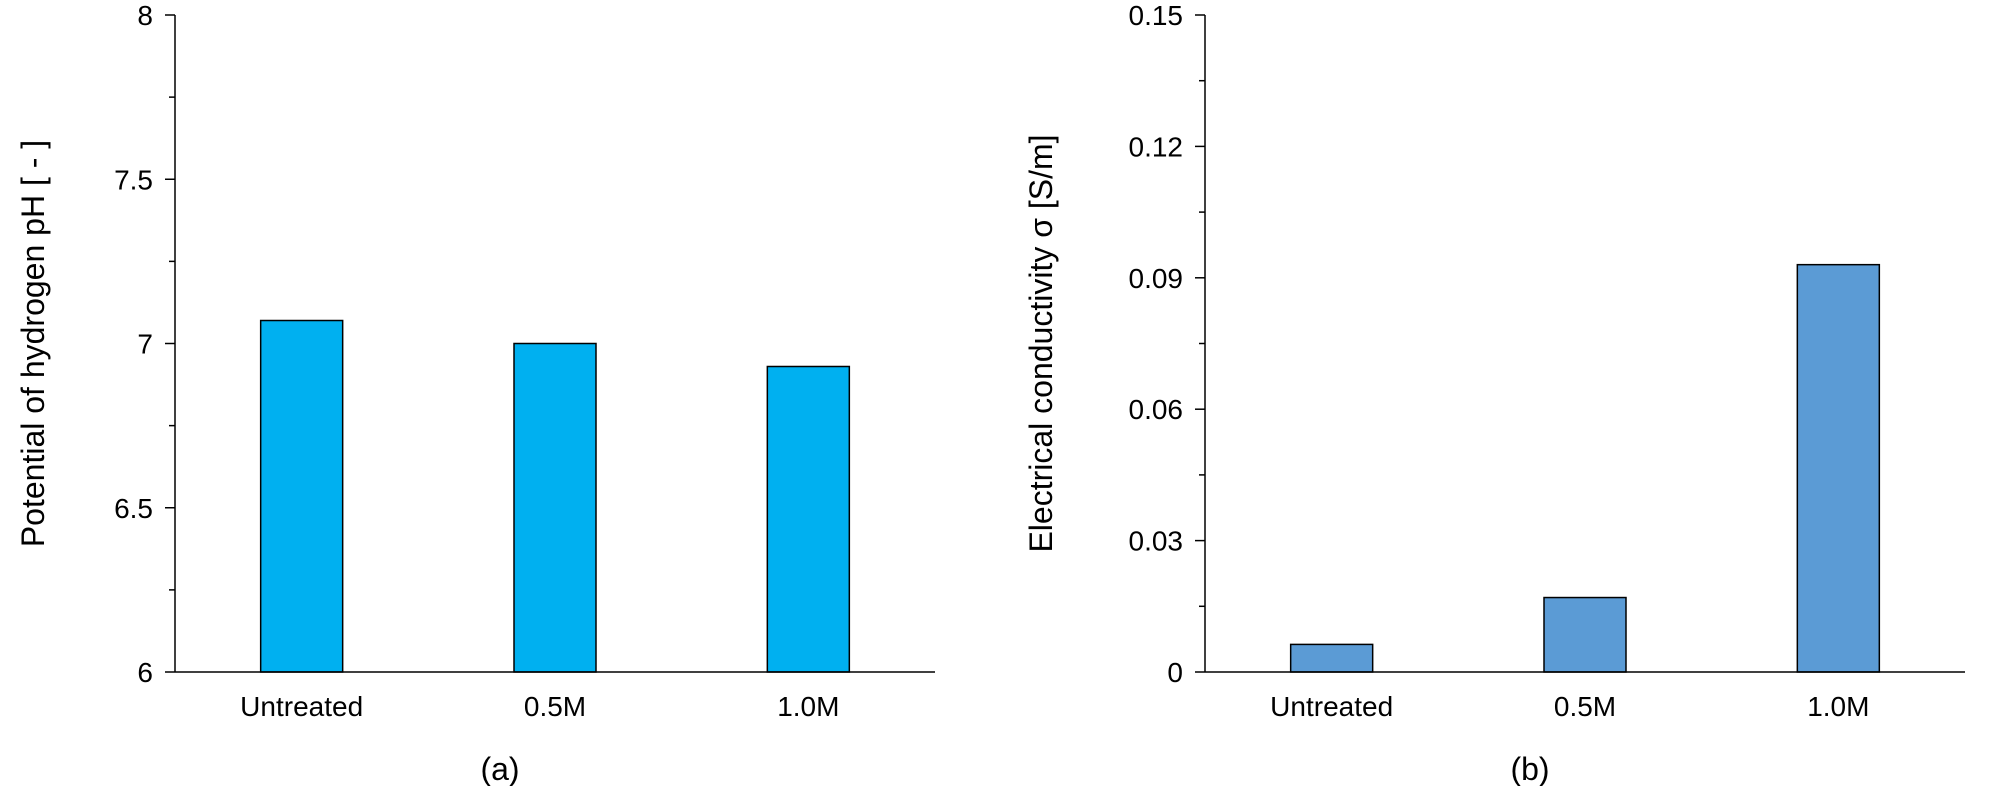 This screenshot has height=786, width=2008. What do you see at coordinates (1156, 409) in the screenshot?
I see `y-tick-label: 0.06` at bounding box center [1156, 409].